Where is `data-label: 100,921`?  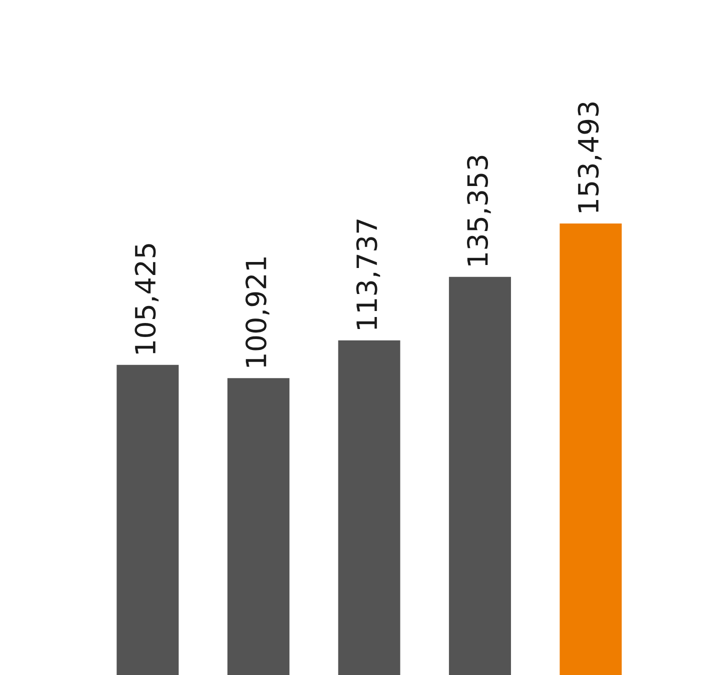 data-label: 100,921 is located at coordinates (257, 312).